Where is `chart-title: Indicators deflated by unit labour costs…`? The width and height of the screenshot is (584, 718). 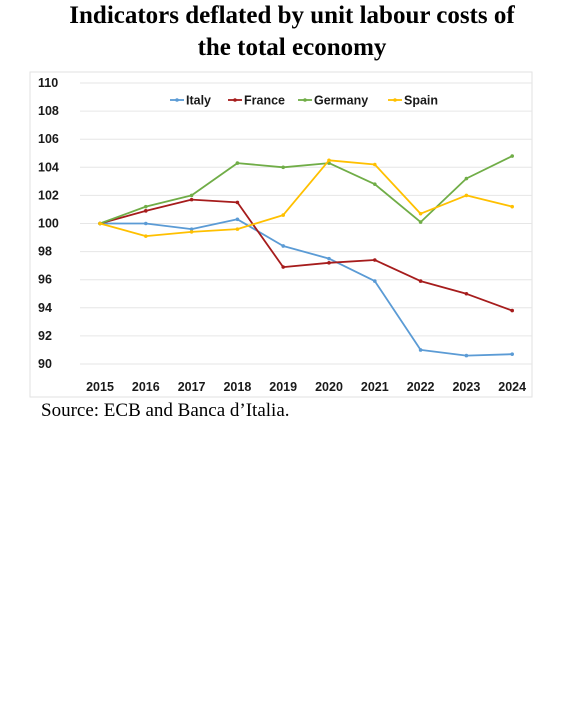
chart-title: Indicators deflated by unit labour costs… is located at coordinates (292, 32).